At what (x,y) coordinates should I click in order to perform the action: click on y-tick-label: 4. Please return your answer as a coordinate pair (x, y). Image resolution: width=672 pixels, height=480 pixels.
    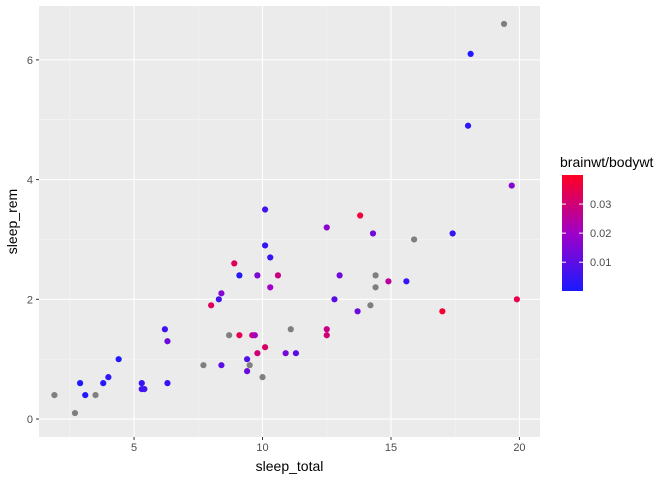
    Looking at the image, I should click on (30, 181).